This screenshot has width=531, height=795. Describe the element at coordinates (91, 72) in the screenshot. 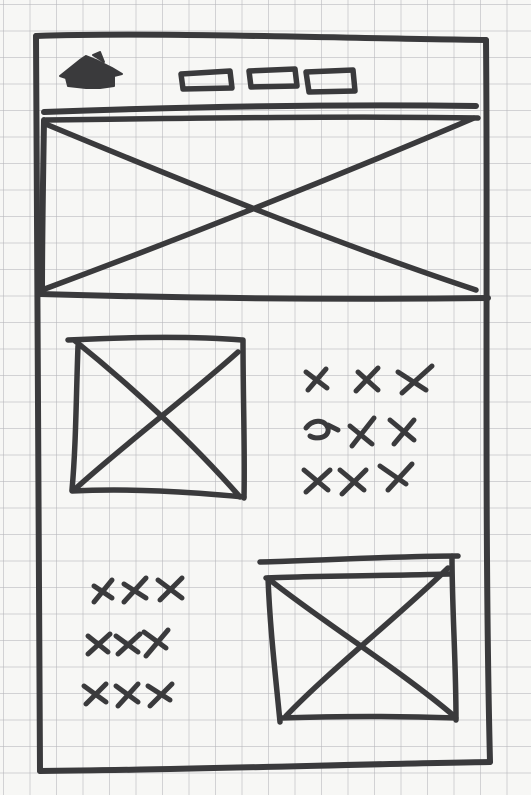

I see `house-icon` at that location.